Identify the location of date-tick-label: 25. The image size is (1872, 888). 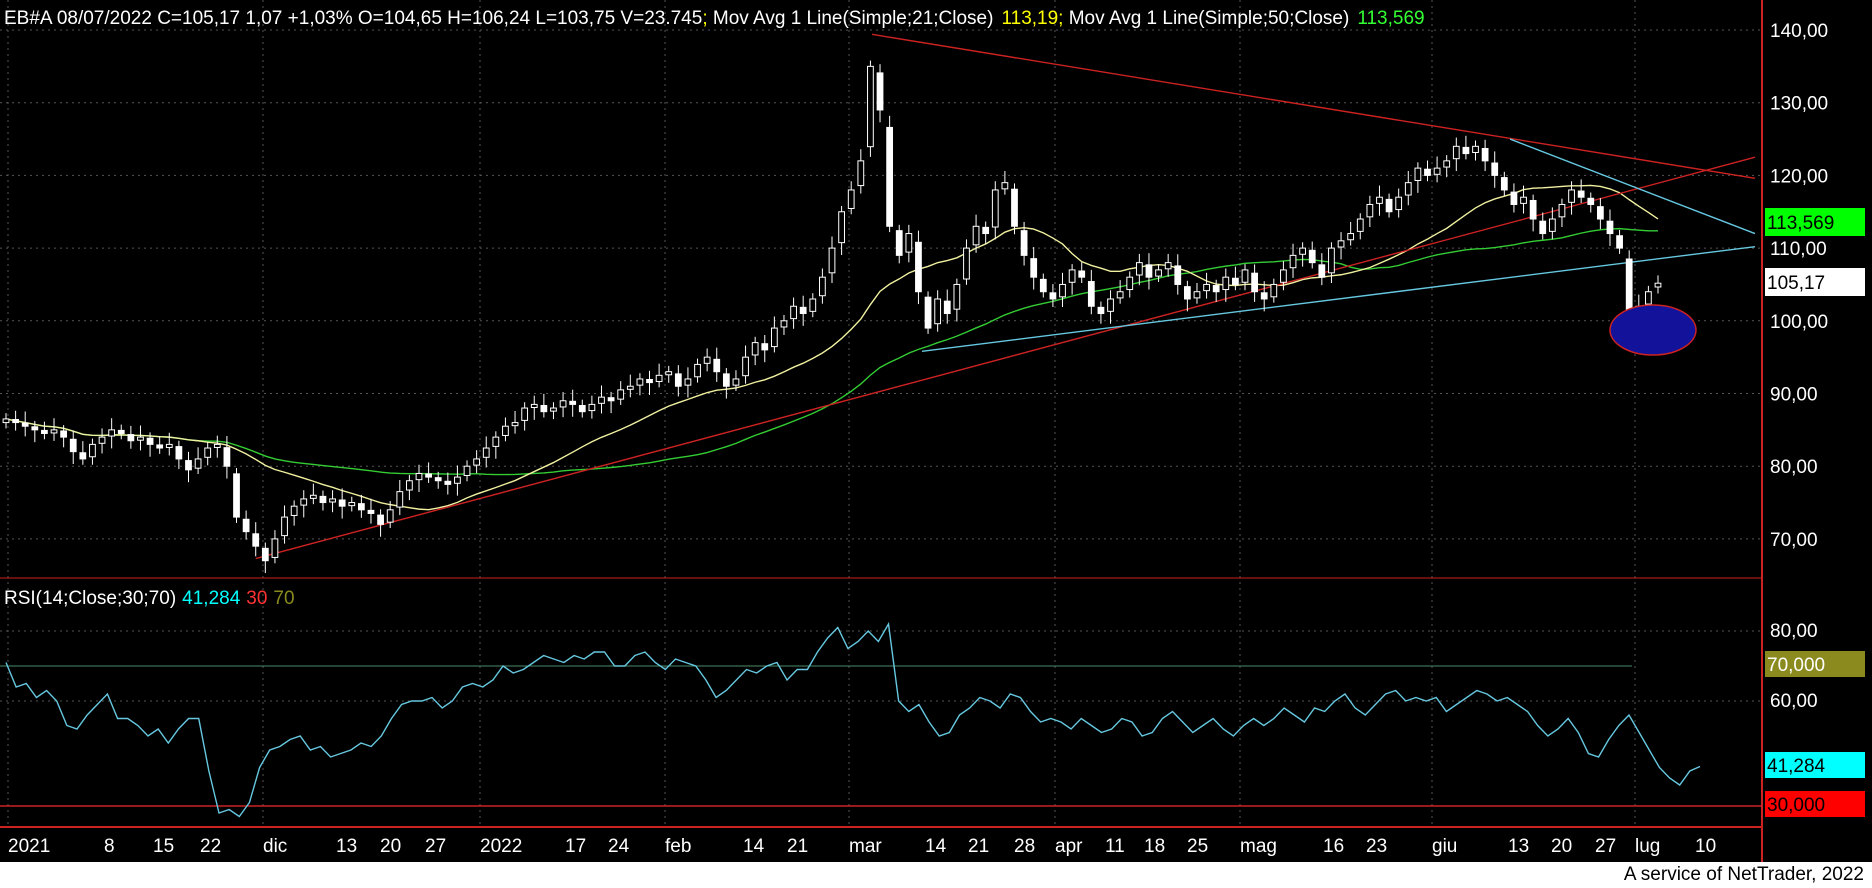
(1197, 846).